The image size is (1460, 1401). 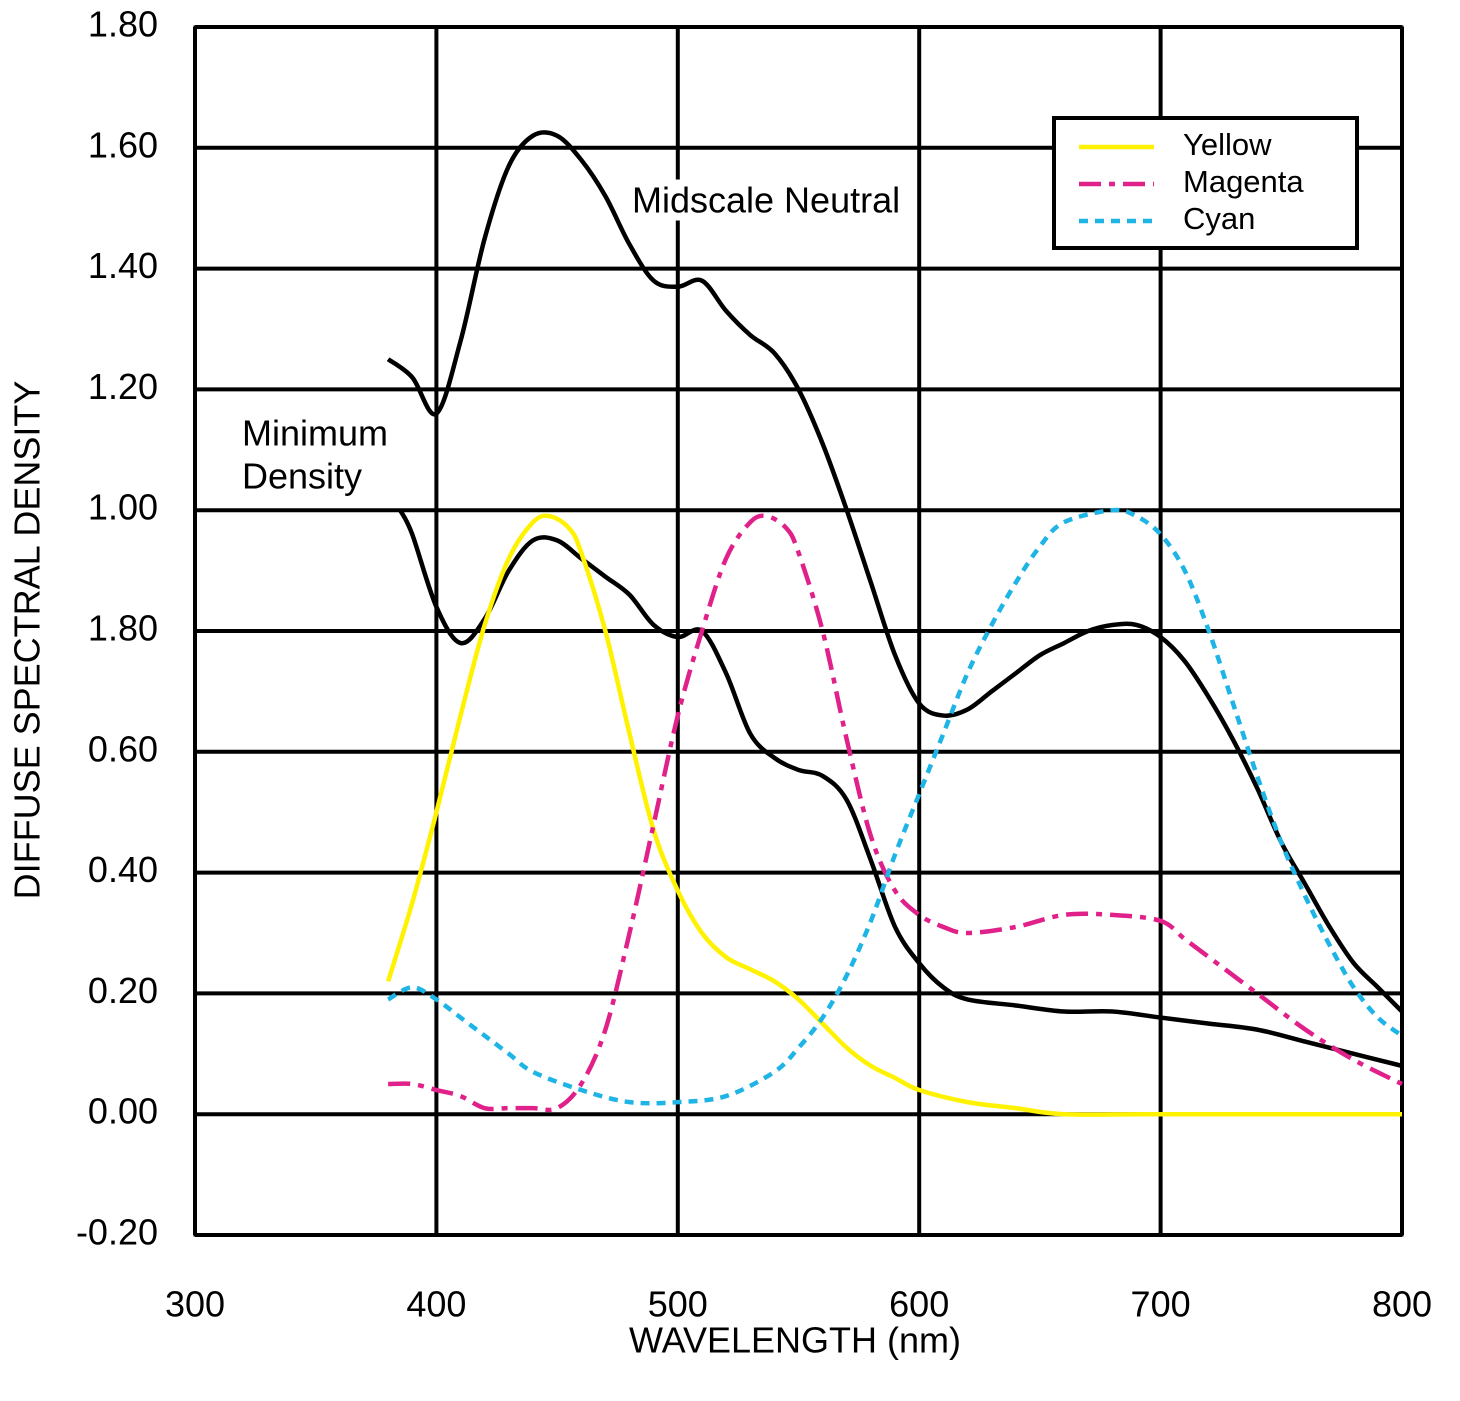 What do you see at coordinates (1402, 1304) in the screenshot?
I see `x-tick-label: 800` at bounding box center [1402, 1304].